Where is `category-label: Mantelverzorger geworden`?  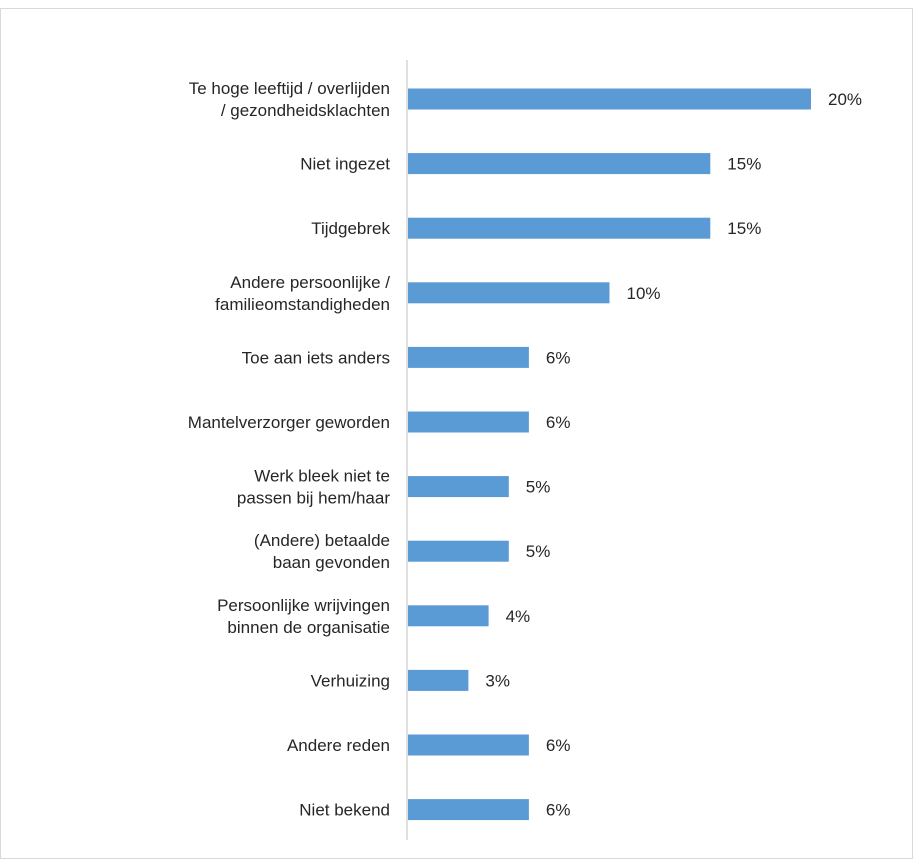
category-label: Mantelverzorger geworden is located at coordinates (289, 422).